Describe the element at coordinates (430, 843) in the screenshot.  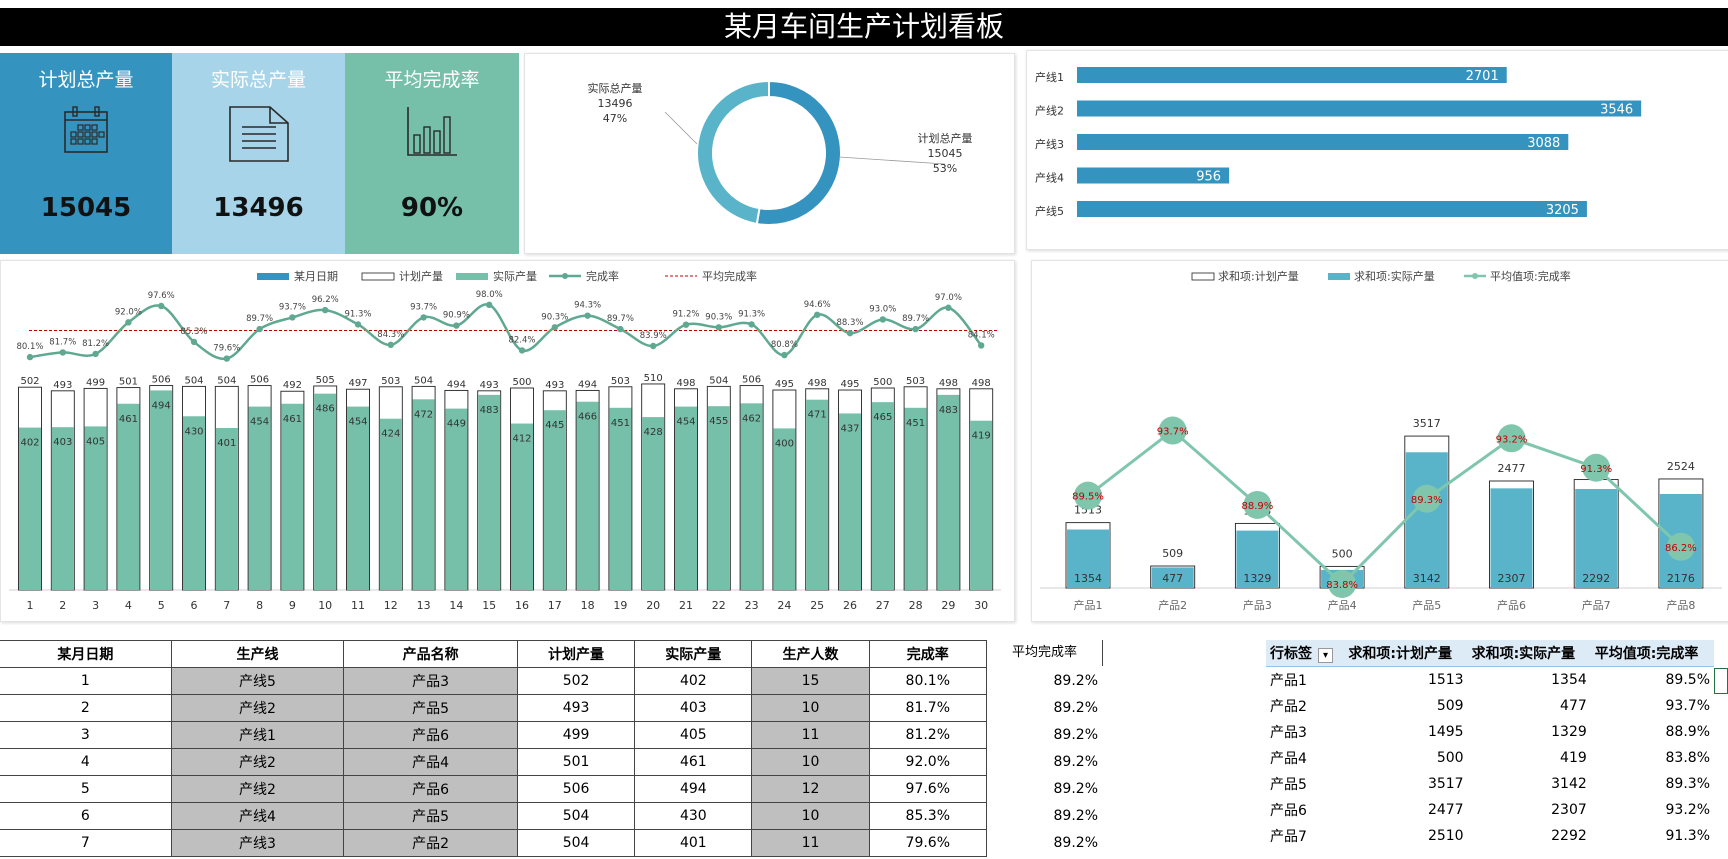
I see `table-cell: 产品2` at that location.